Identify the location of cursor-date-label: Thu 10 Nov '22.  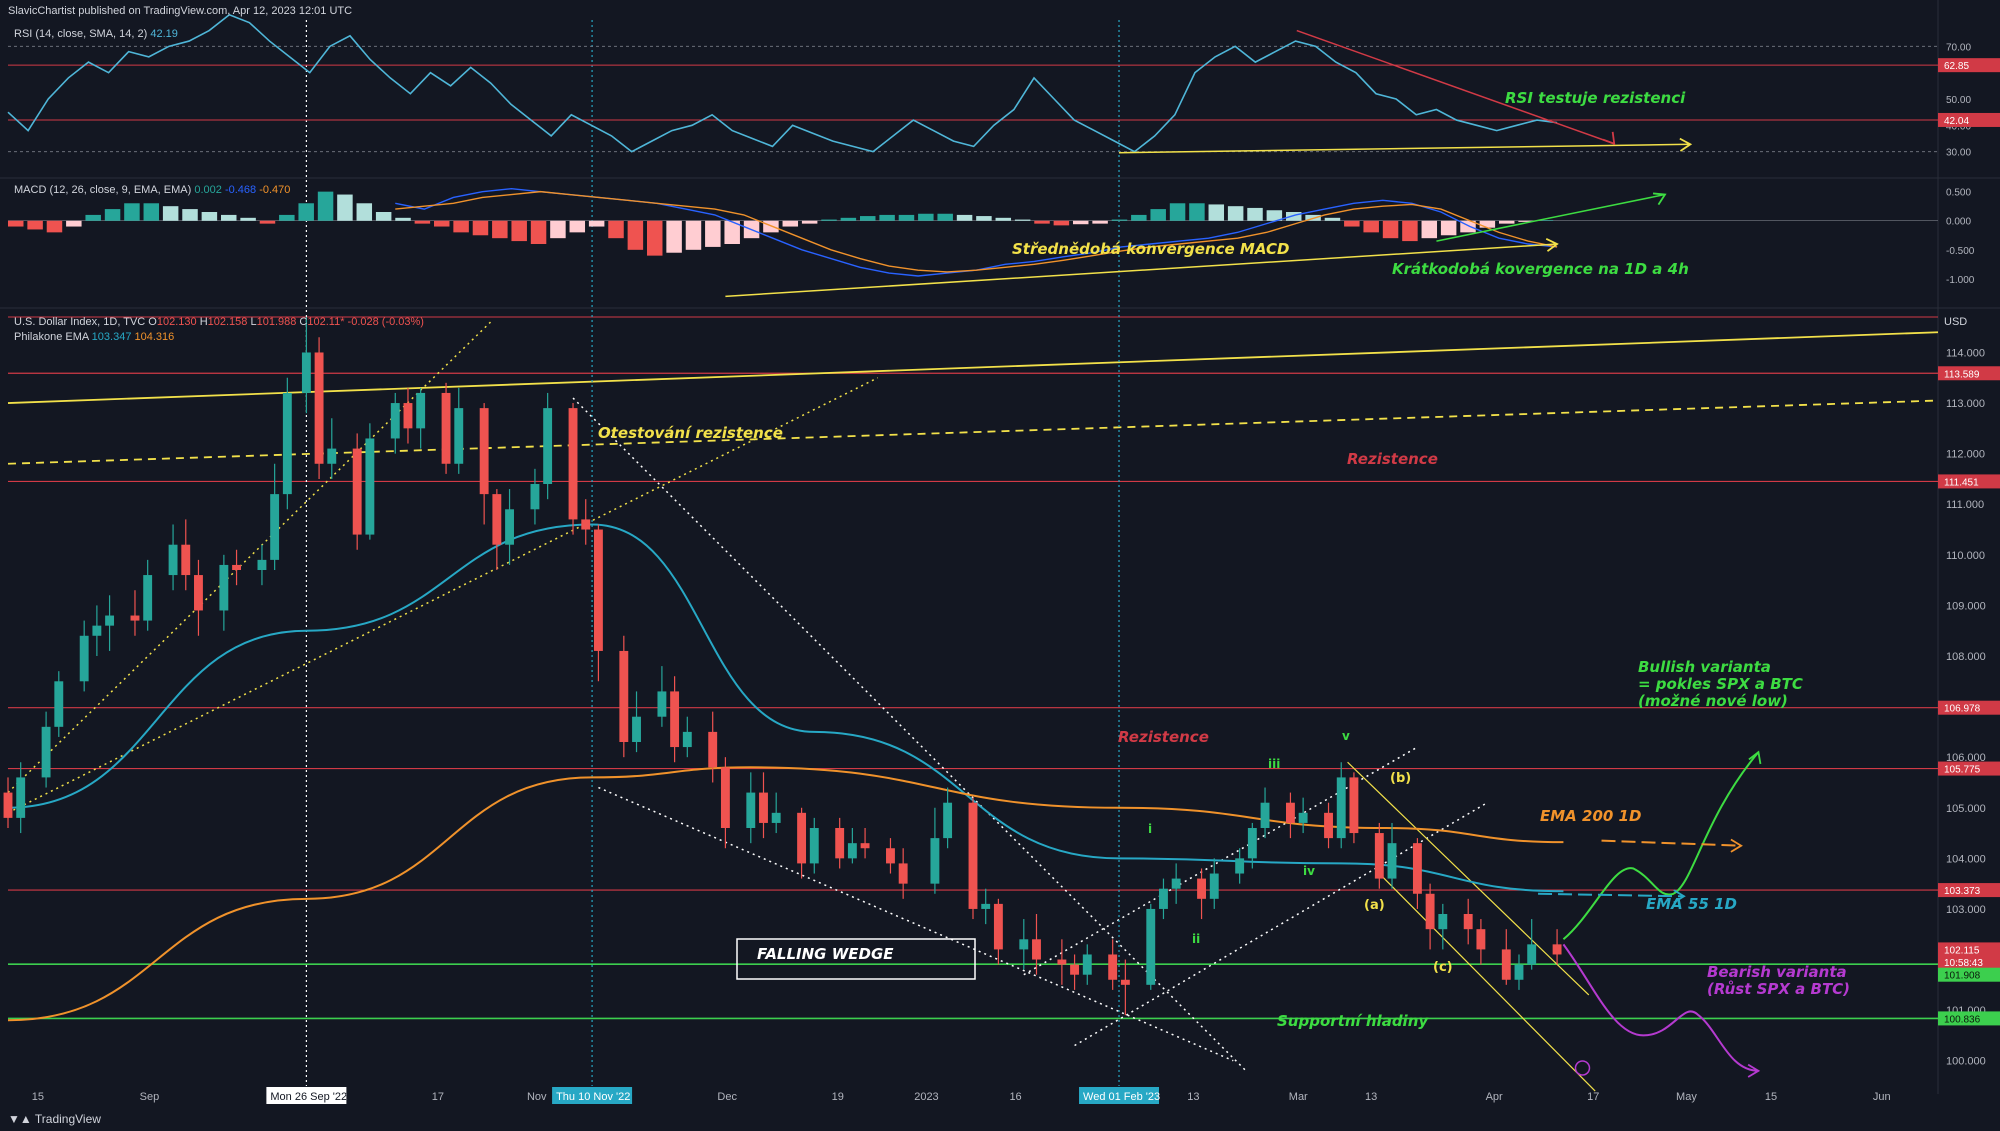
(593, 1097).